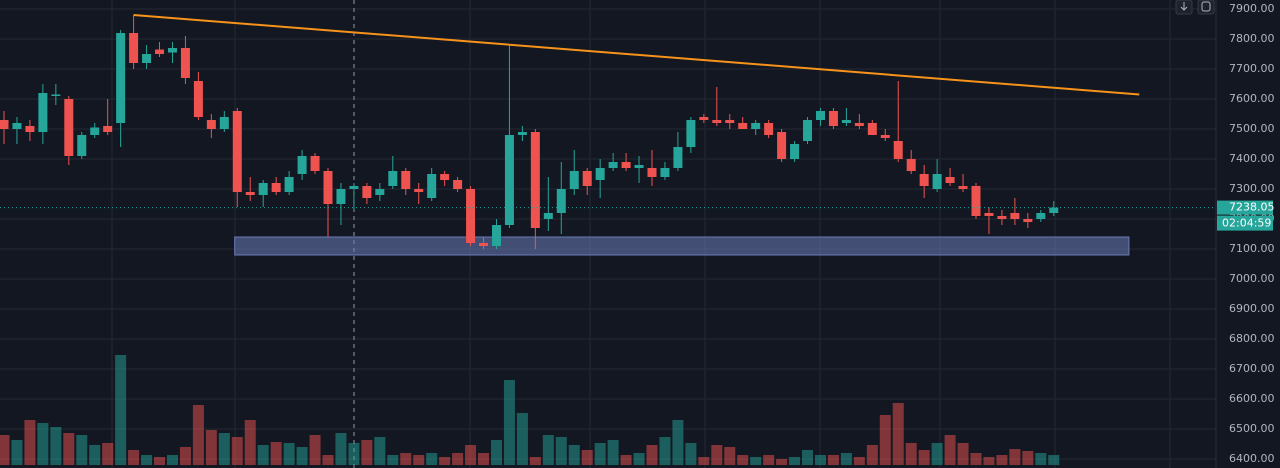 The width and height of the screenshot is (1280, 468). I want to click on fullscreen-icon, so click(1206, 6).